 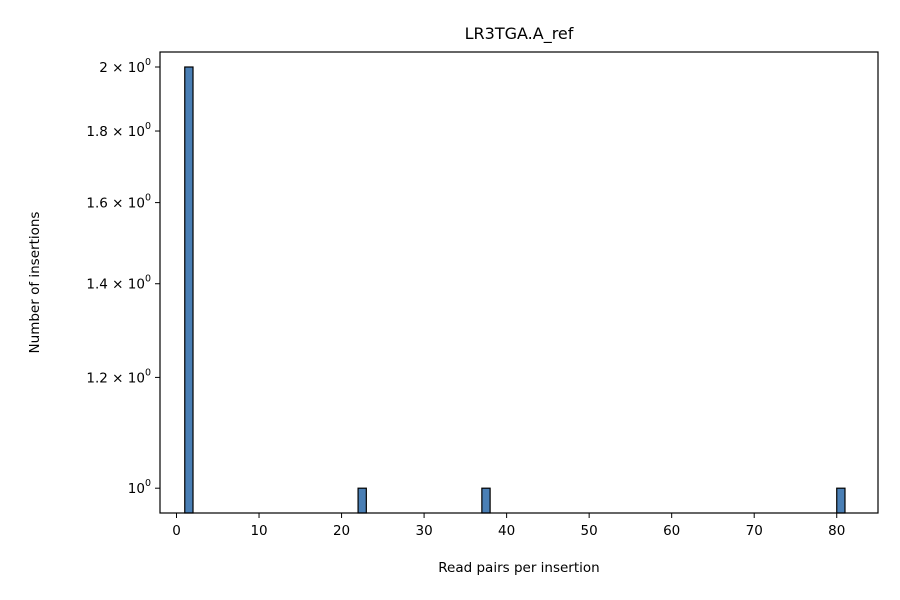 I want to click on x-axis-ticks: 0 10 20 30 40 50 60 70 80, so click(x=508, y=526).